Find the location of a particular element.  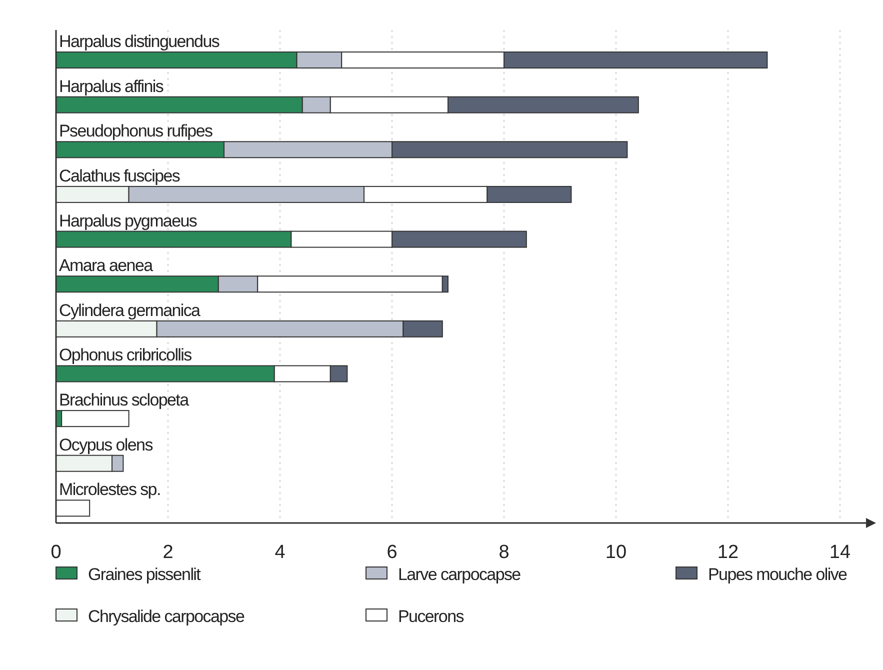

x-tick-label: 14 is located at coordinates (840, 552).